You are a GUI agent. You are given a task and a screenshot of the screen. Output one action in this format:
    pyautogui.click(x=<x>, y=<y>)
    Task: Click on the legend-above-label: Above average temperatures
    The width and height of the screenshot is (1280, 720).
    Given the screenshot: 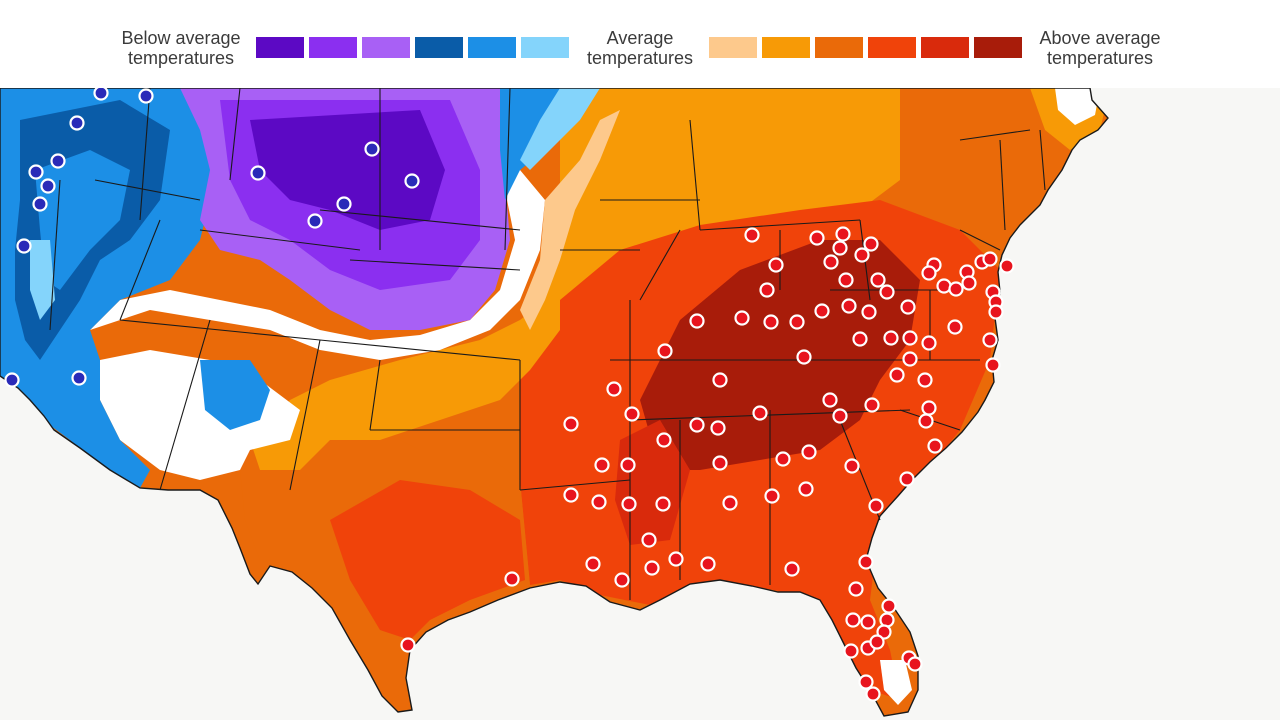 What is the action you would take?
    pyautogui.click(x=1100, y=48)
    